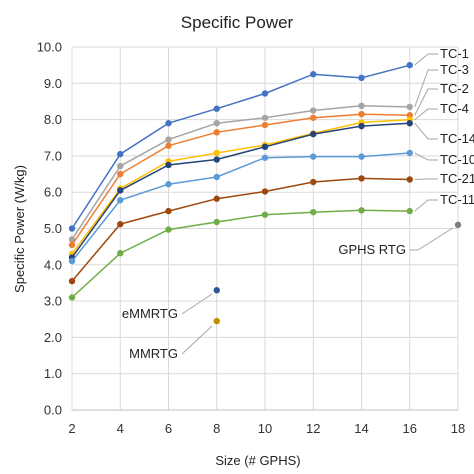  Describe the element at coordinates (457, 178) in the screenshot. I see `series-label-tc-21: TC-21` at that location.